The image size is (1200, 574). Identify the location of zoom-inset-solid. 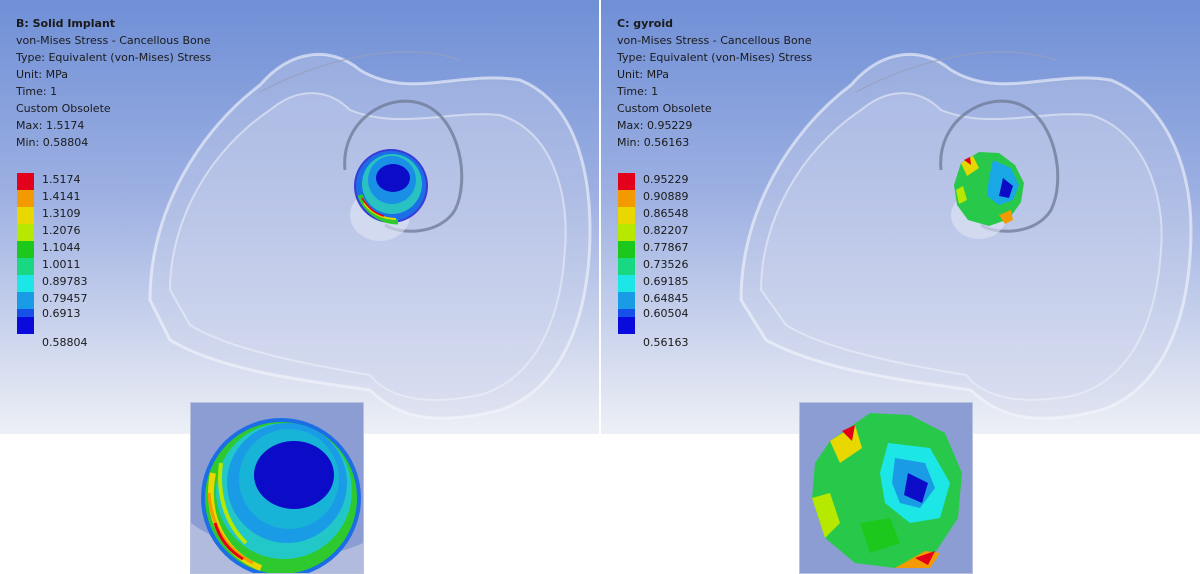
(277, 488).